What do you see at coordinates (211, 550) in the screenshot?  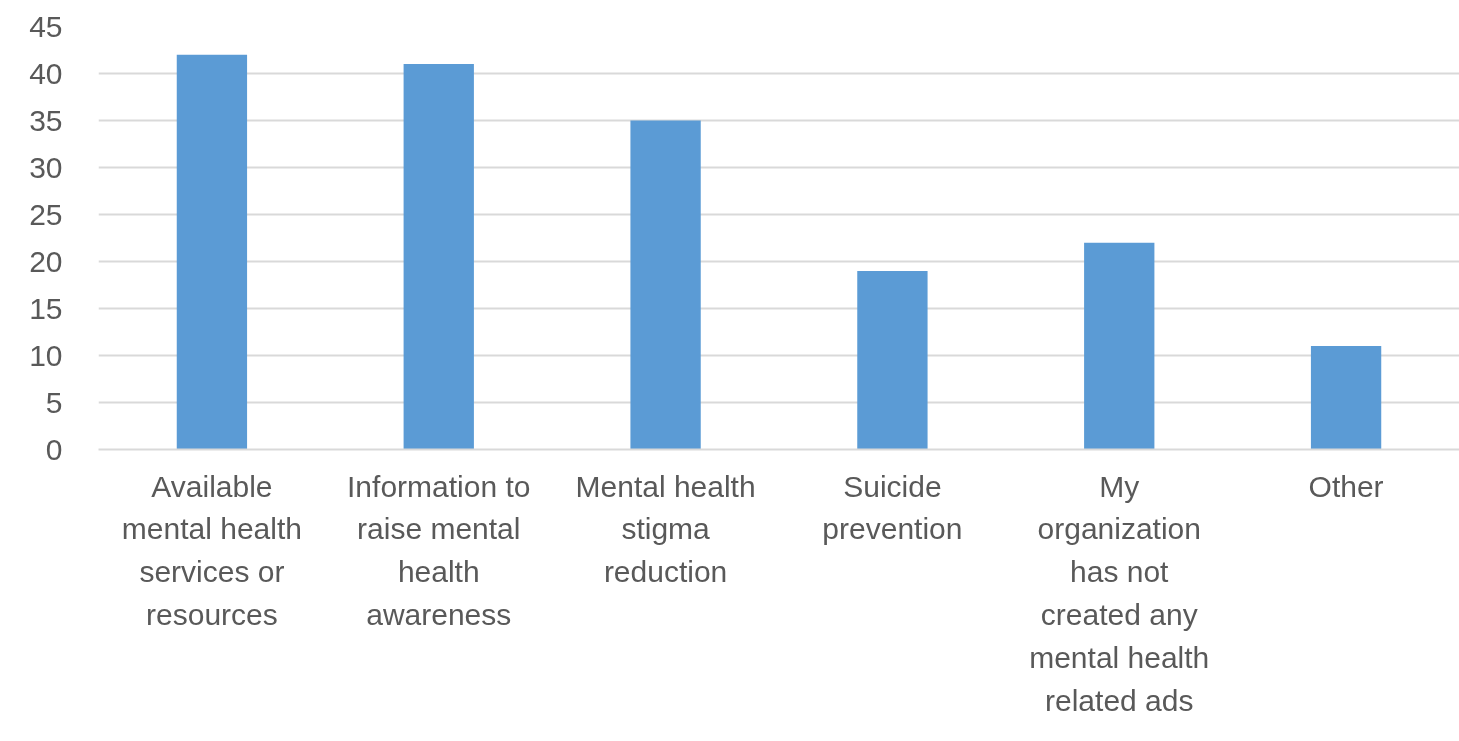 I see `x-tick-label: Available mental health services or resources` at bounding box center [211, 550].